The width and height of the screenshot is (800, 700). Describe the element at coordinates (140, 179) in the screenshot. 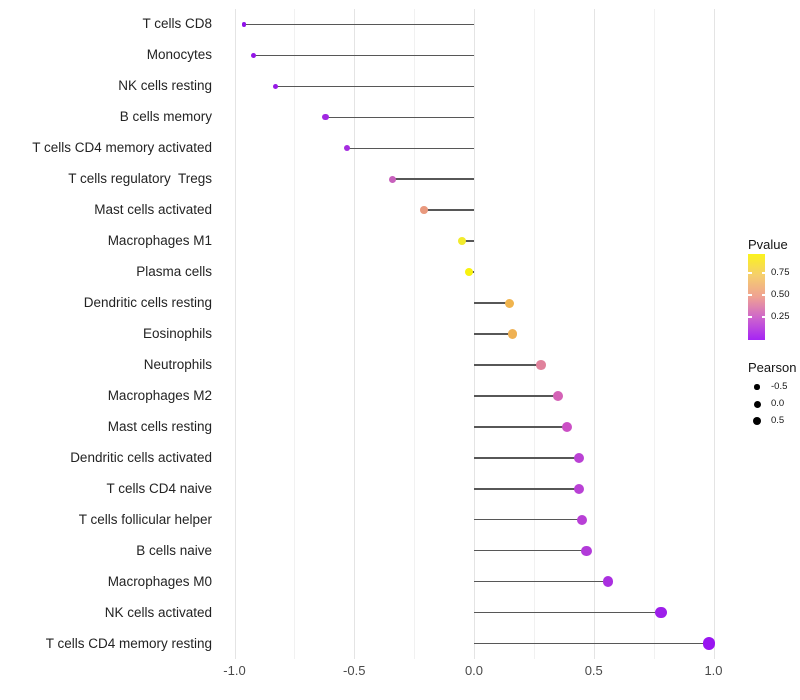

I see `y-axis-label: T cells regulatory Tregs` at that location.